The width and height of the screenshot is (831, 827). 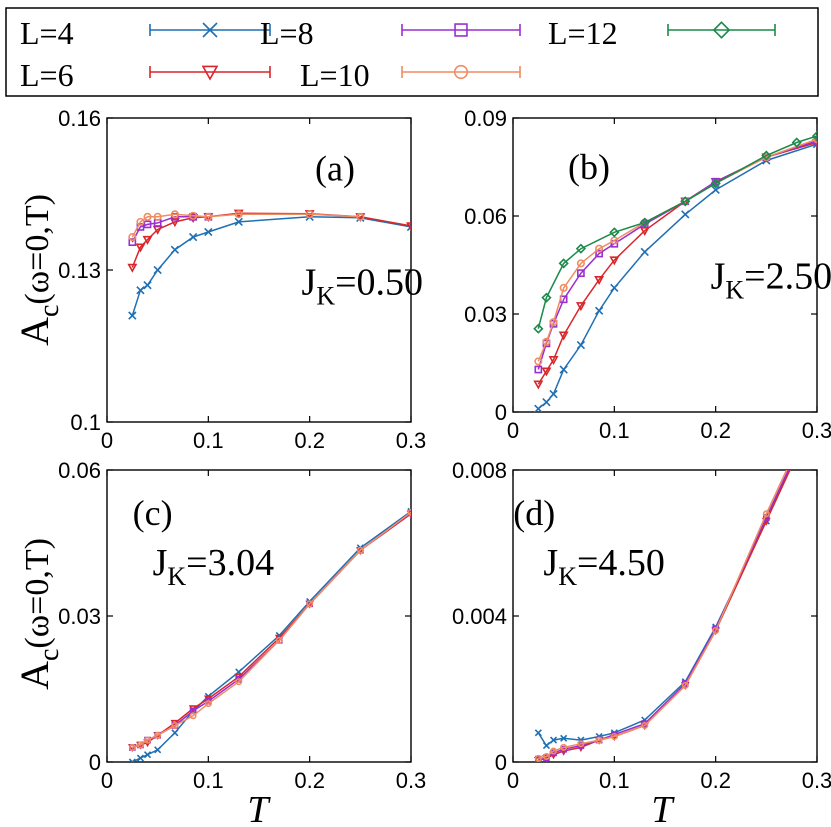 What do you see at coordinates (479, 470) in the screenshot?
I see `y-tick-label: 0.008` at bounding box center [479, 470].